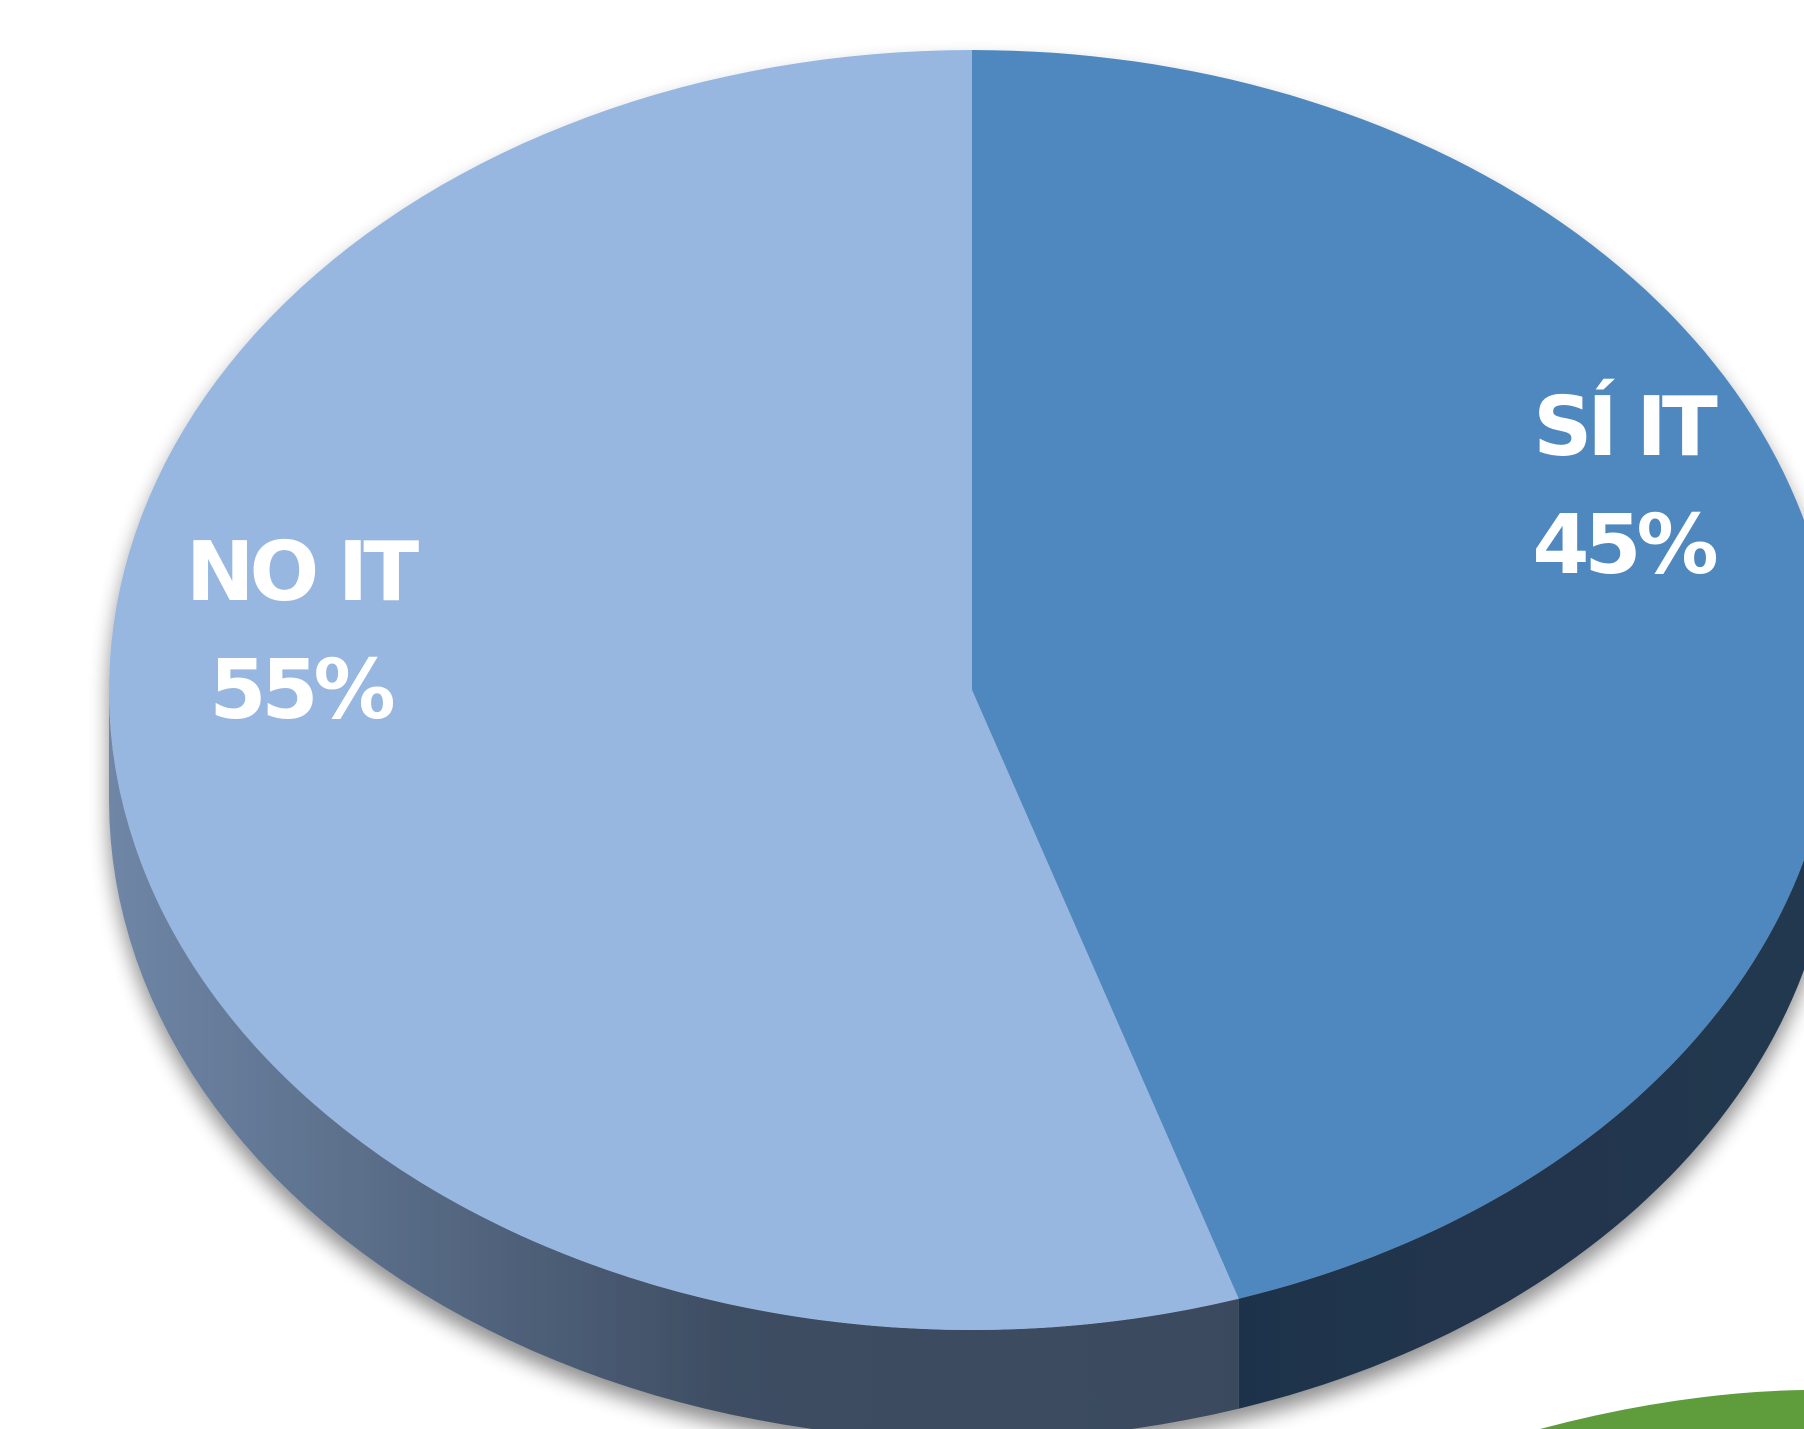  What do you see at coordinates (1625, 427) in the screenshot?
I see `slice-label-si-it: SÍ IT` at bounding box center [1625, 427].